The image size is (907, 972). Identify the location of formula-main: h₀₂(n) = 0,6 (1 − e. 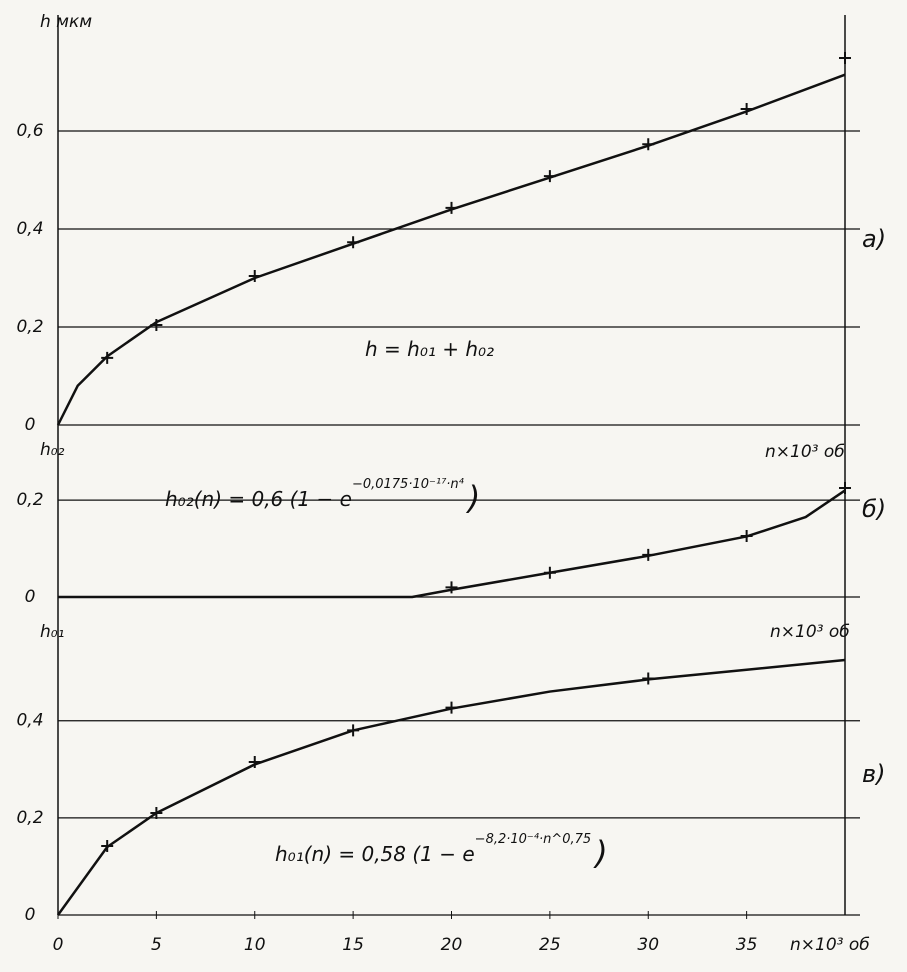
(258, 499).